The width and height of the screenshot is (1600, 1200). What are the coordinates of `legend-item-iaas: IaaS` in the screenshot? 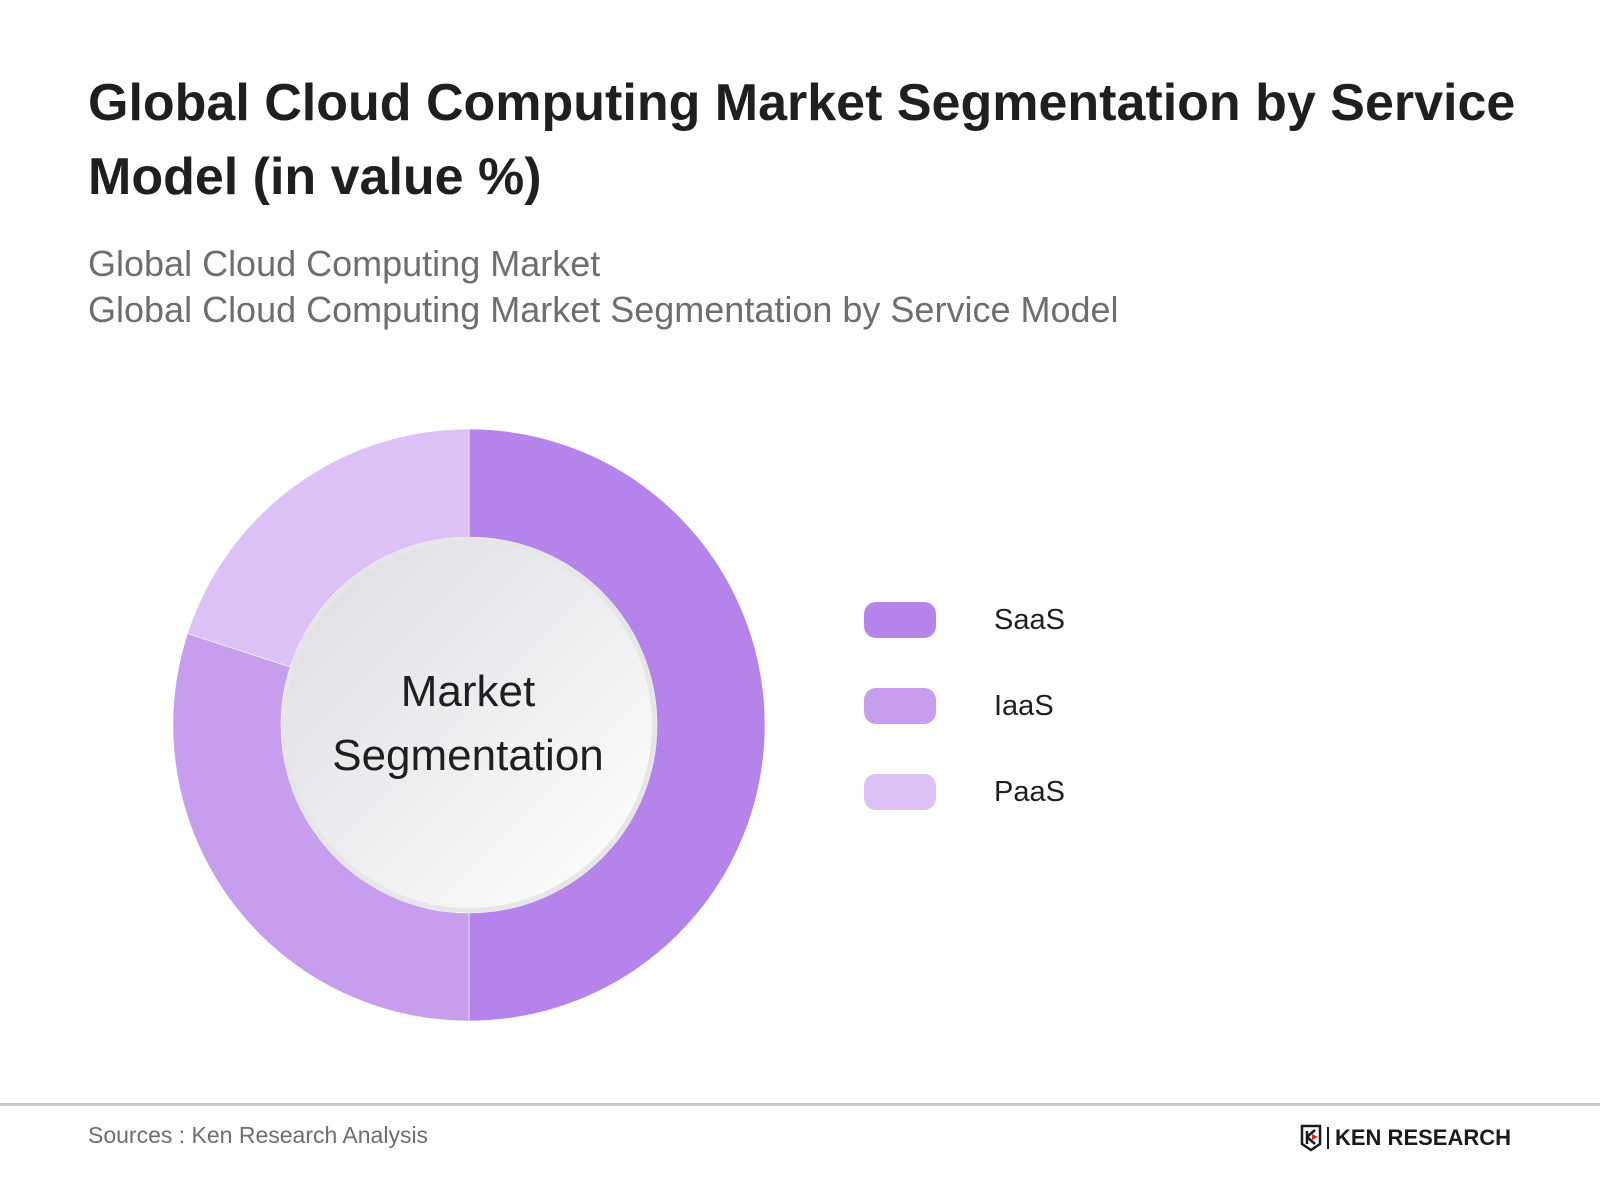 It's located at (959, 706).